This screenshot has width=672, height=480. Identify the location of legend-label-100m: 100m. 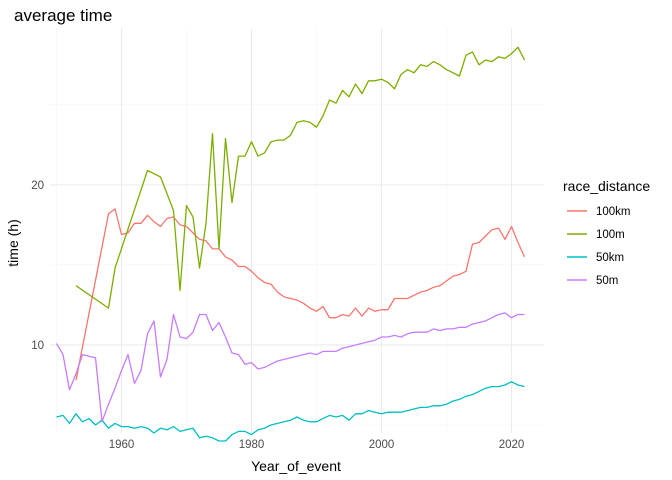
(610, 235).